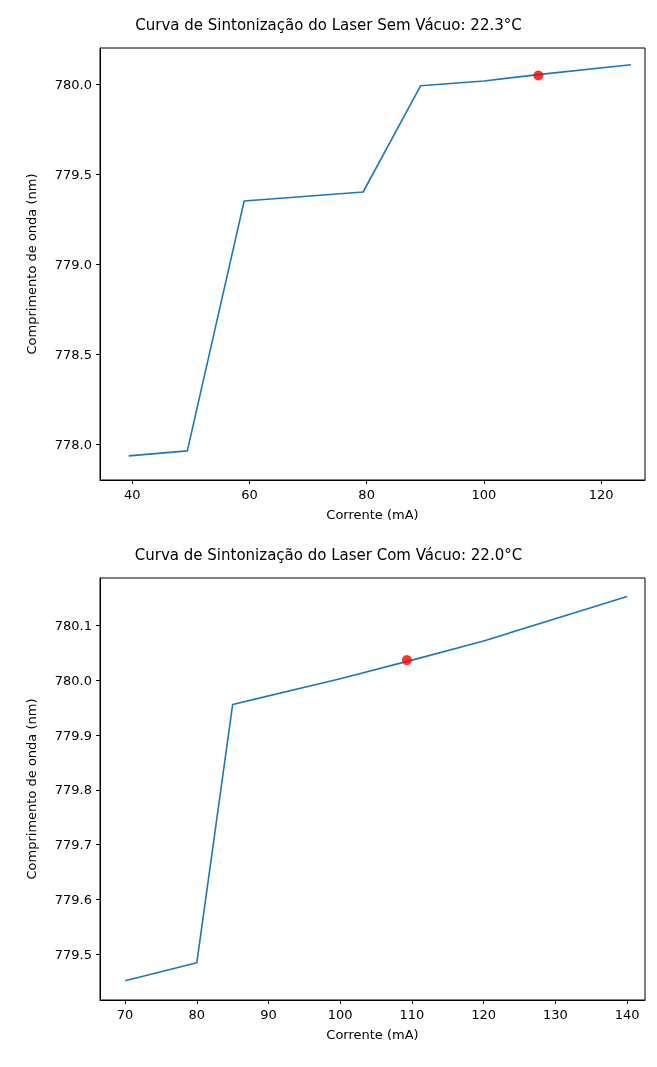 The image size is (657, 1067). Describe the element at coordinates (73, 444) in the screenshot. I see `y-tick-label: 778.0` at that location.